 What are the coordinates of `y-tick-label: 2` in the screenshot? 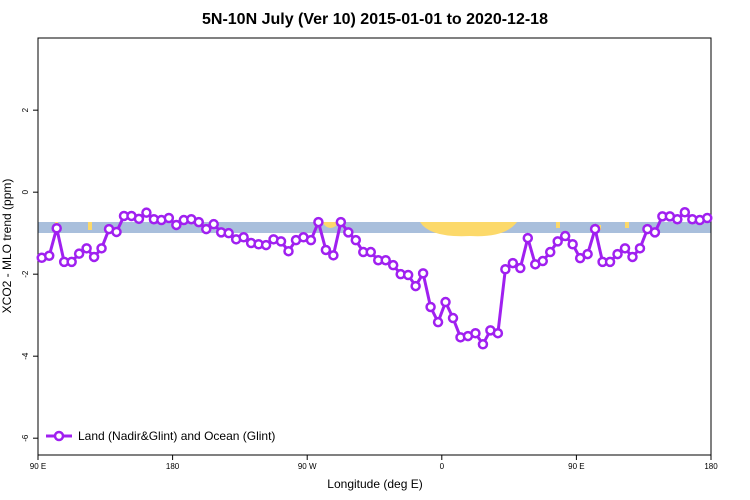 It's located at (25, 109).